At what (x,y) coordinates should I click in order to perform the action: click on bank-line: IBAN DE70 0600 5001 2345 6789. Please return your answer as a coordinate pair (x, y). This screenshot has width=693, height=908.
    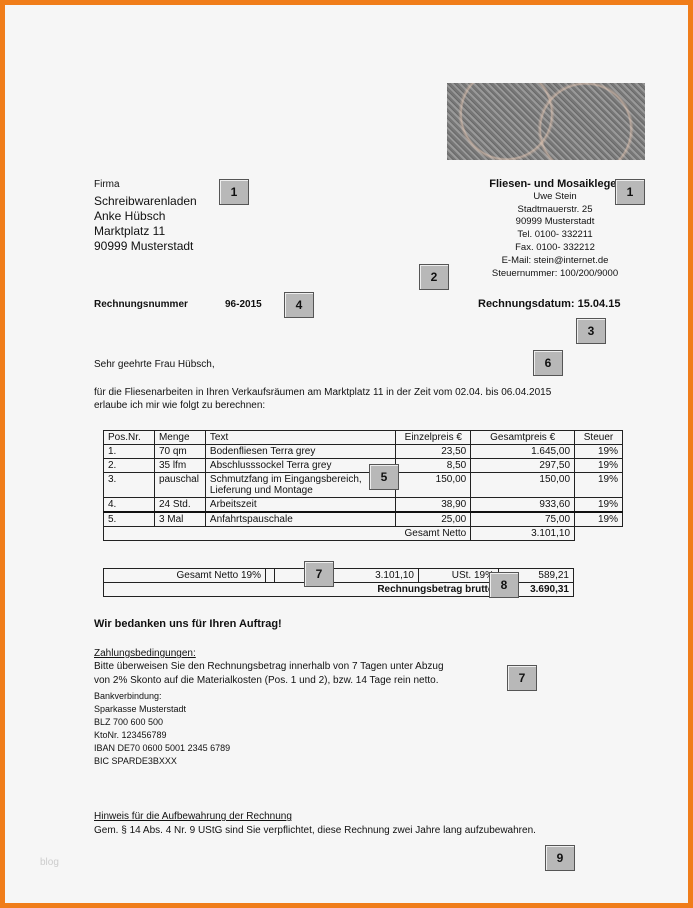
    Looking at the image, I should click on (162, 748).